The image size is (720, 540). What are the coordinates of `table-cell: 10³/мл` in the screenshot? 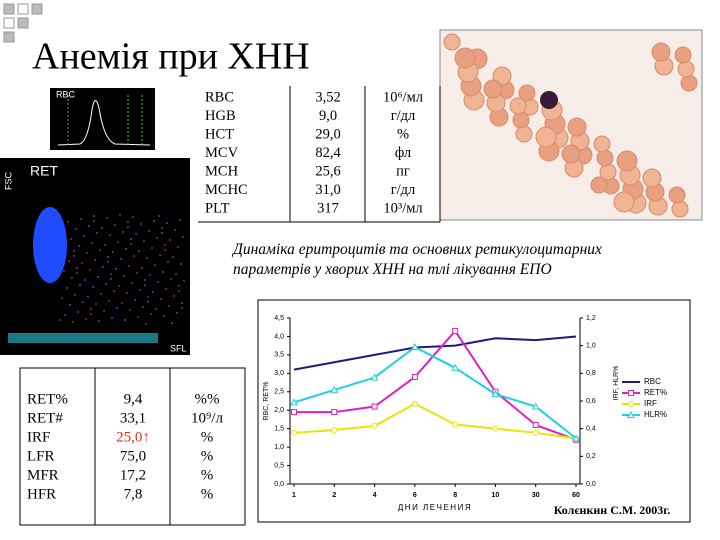 It's located at (402, 208).